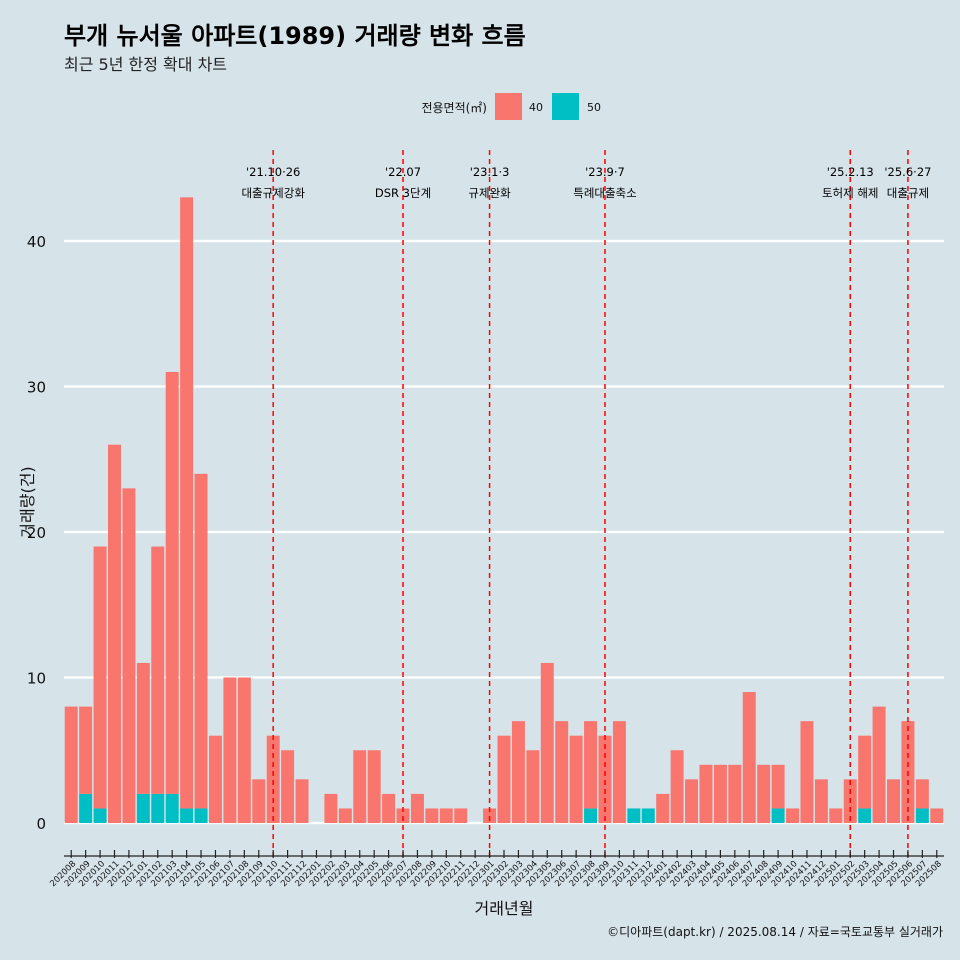 The height and width of the screenshot is (960, 960). I want to click on y-tick-label: 0, so click(41, 824).